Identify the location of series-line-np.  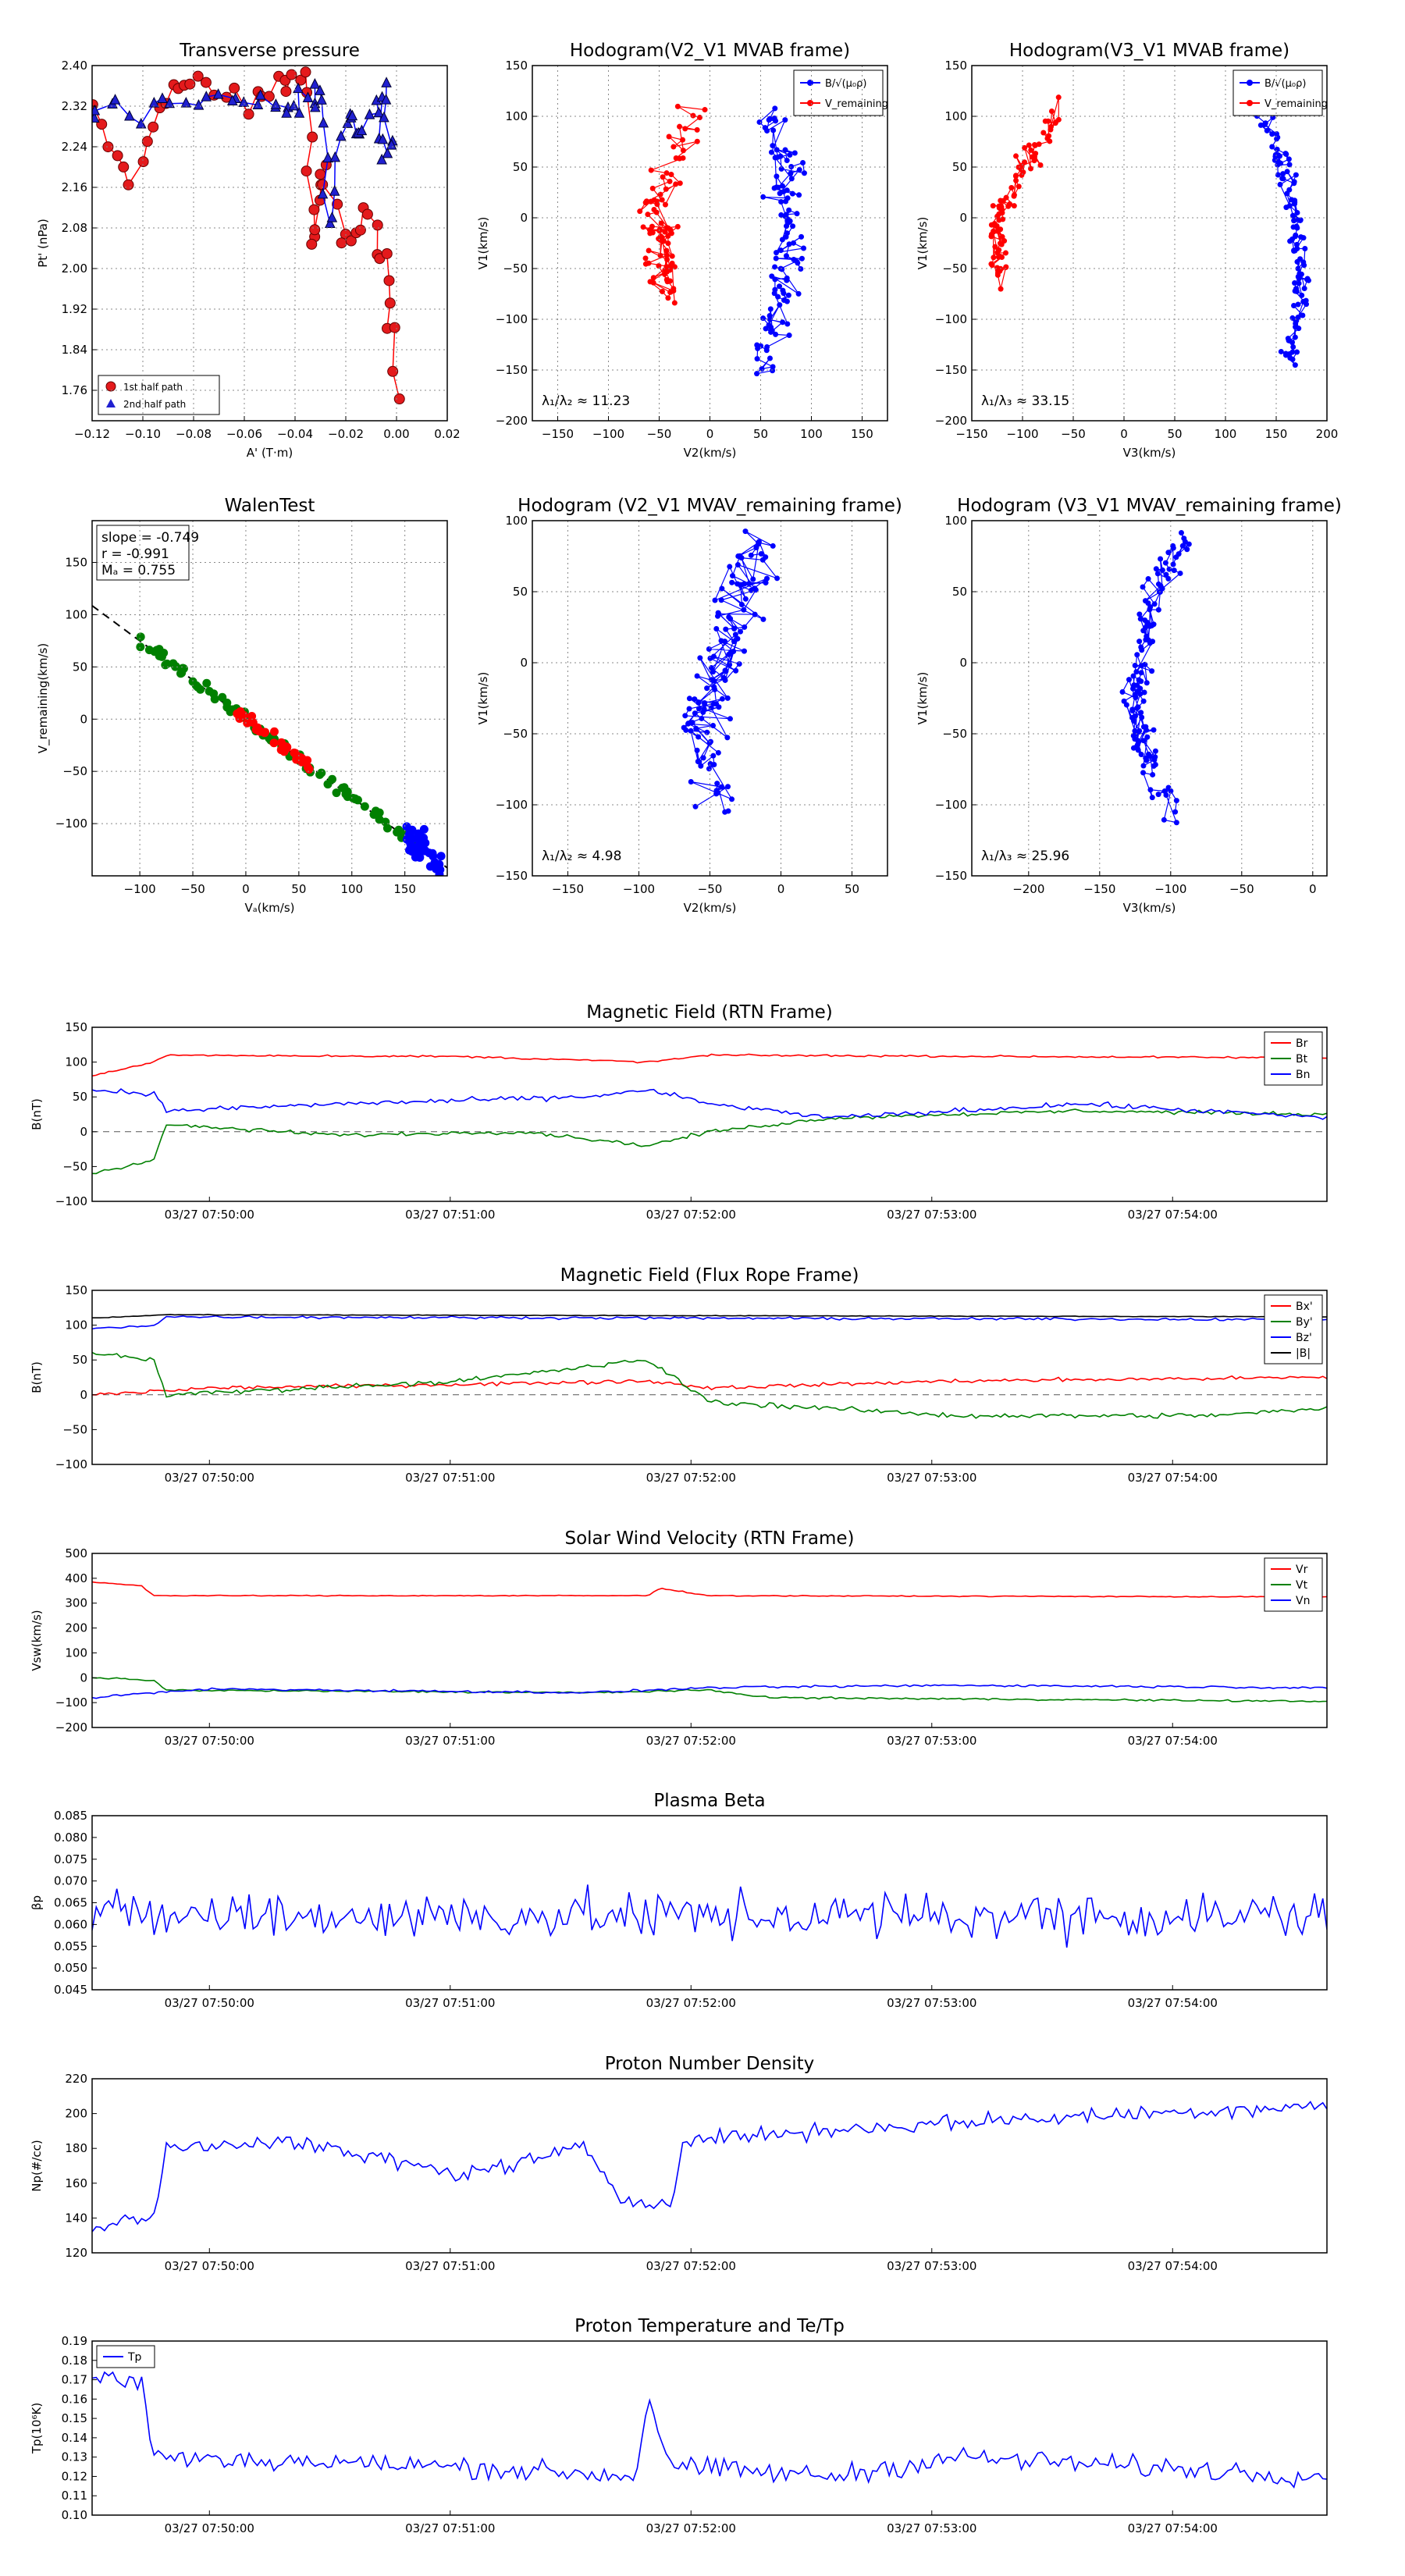
(710, 2167).